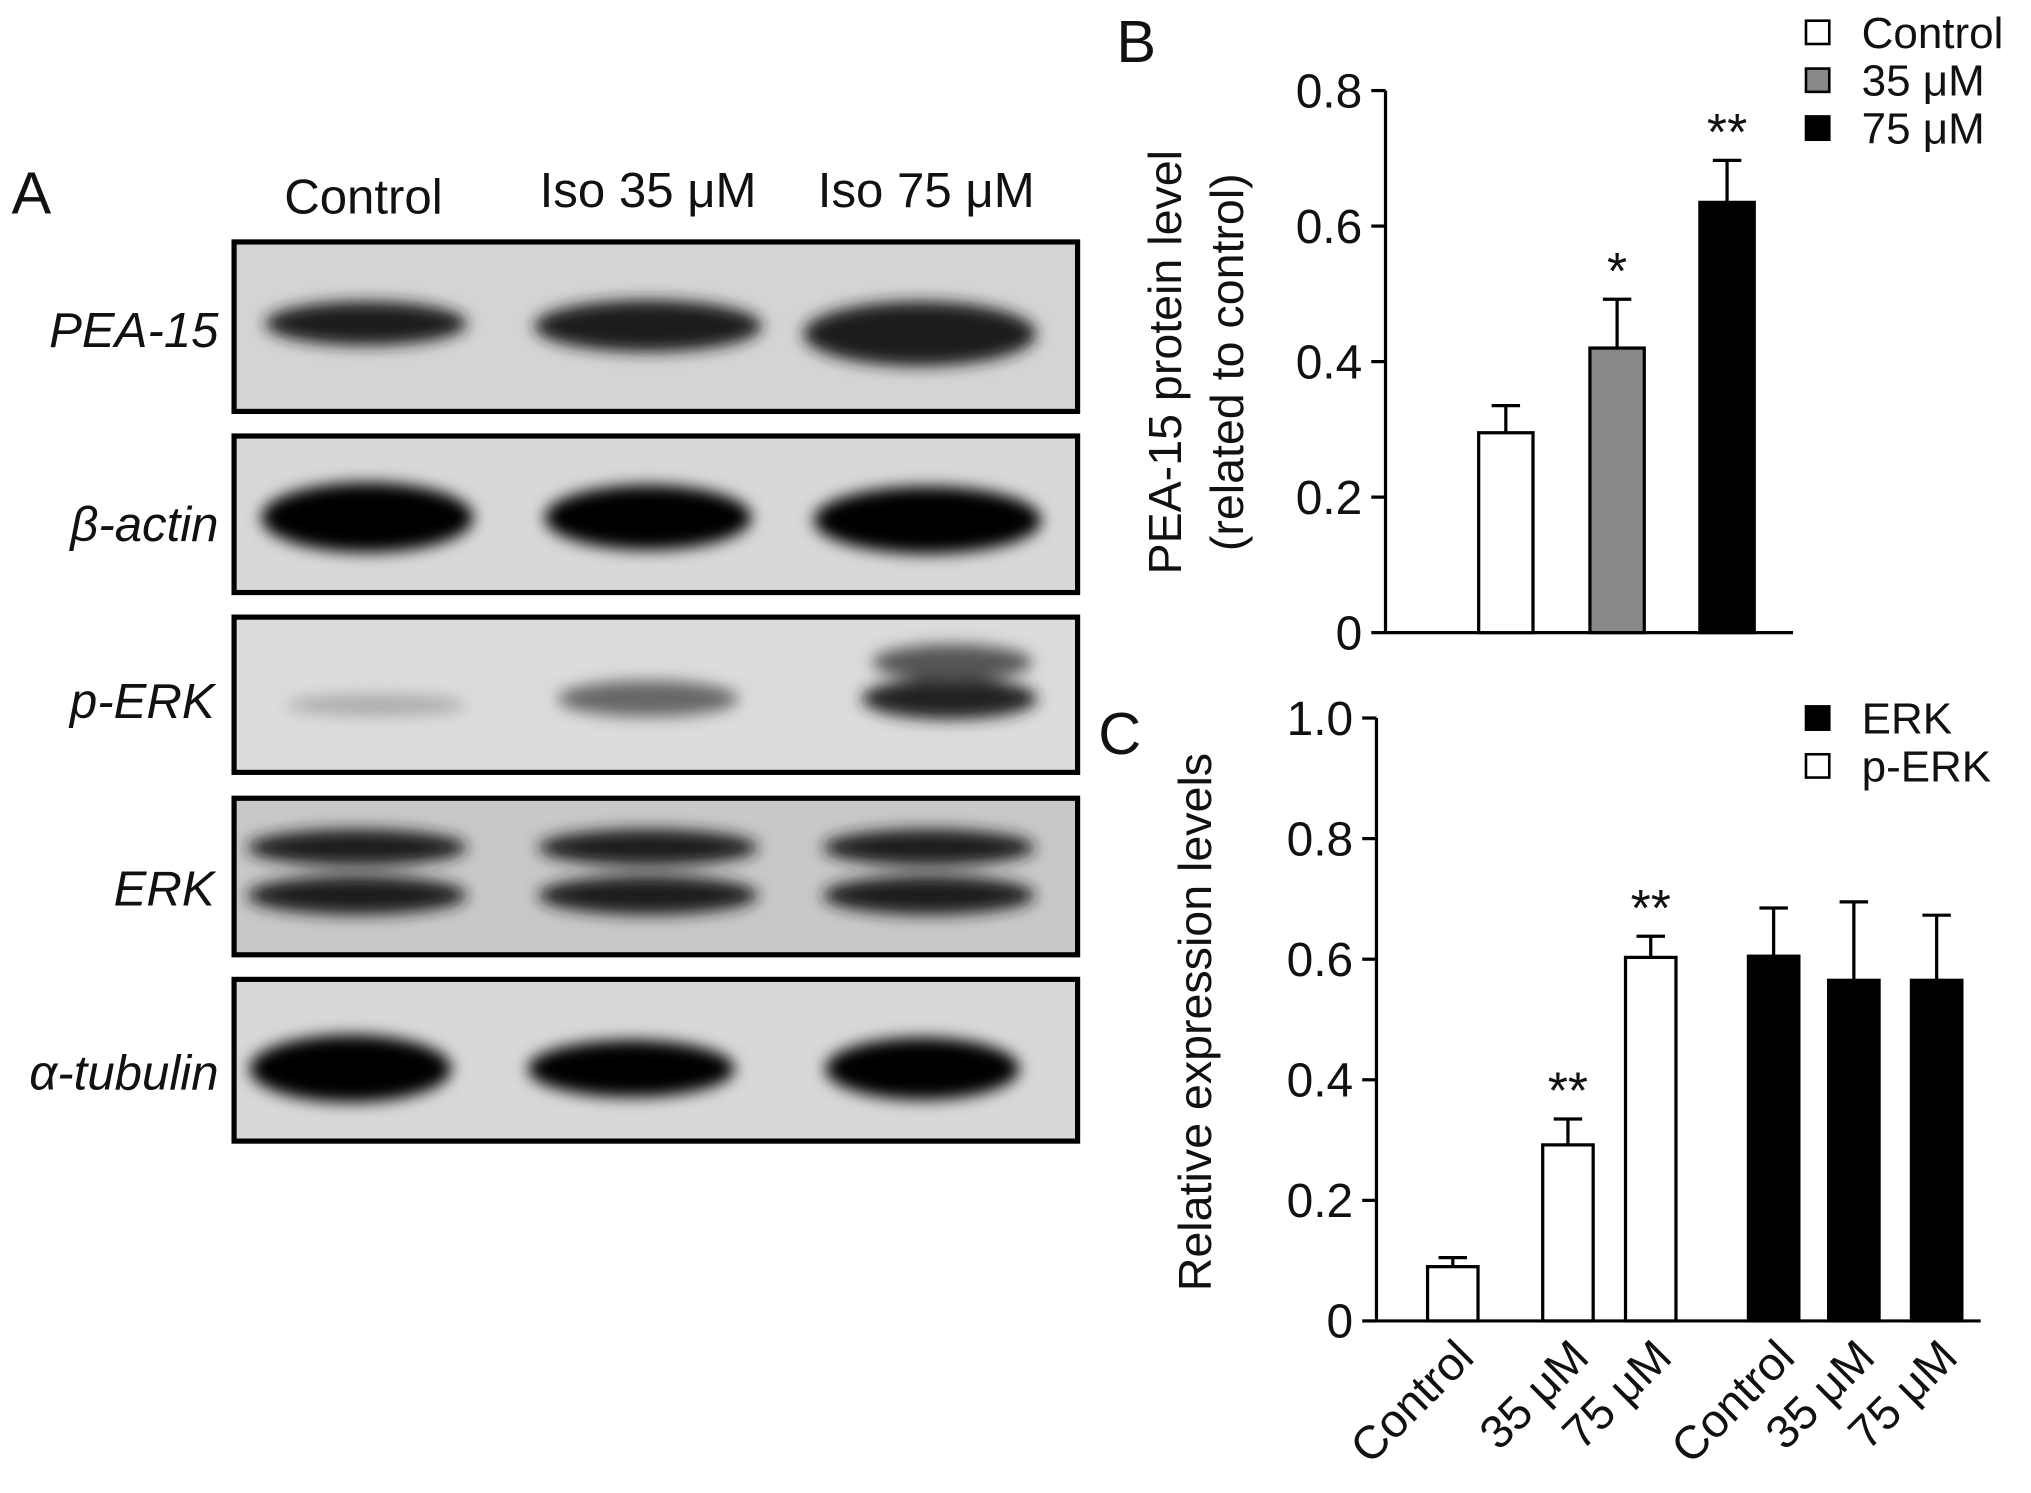  Describe the element at coordinates (1927, 766) in the screenshot. I see `legend-label: p-ERK` at that location.